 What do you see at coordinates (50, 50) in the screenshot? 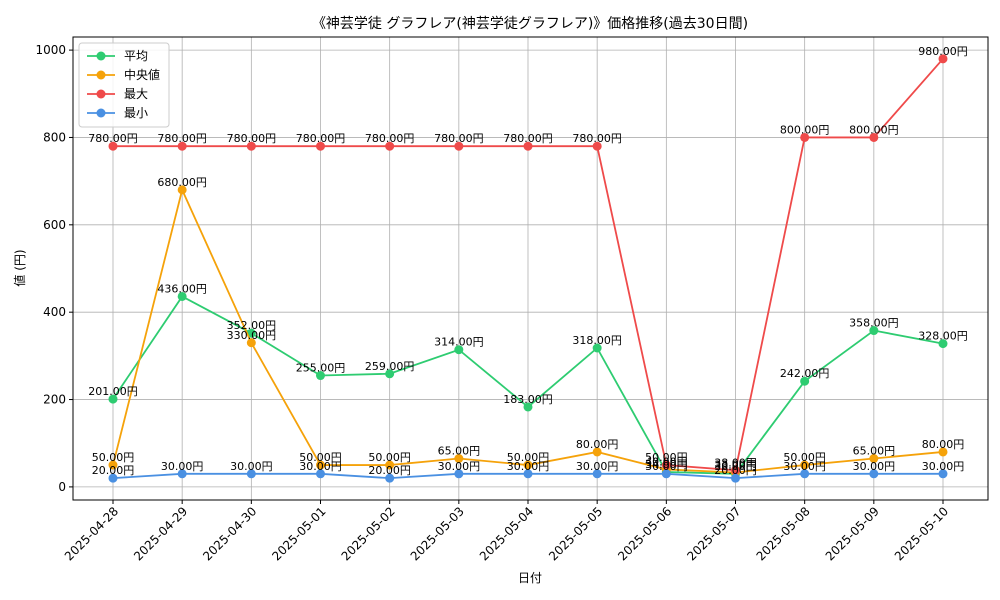
I see `y-tick-label: 1000` at bounding box center [50, 50].